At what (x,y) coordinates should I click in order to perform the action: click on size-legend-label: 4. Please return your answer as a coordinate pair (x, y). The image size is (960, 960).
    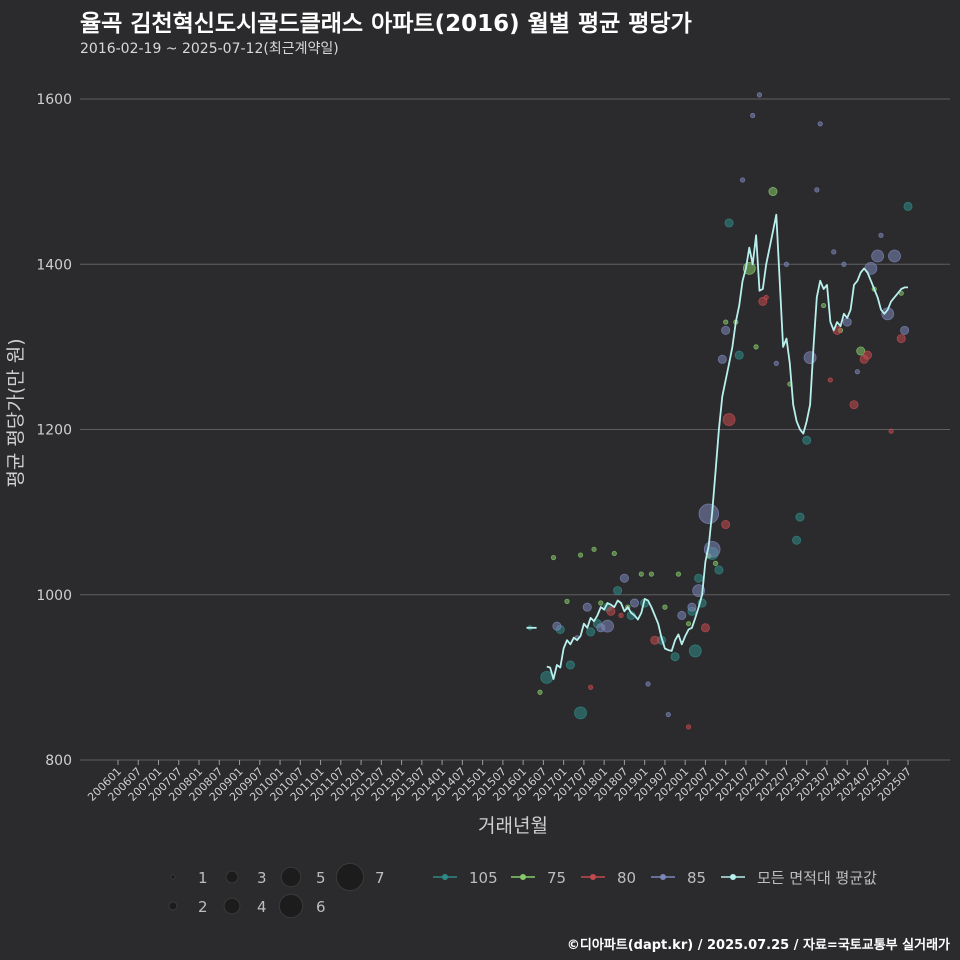
    Looking at the image, I should click on (262, 907).